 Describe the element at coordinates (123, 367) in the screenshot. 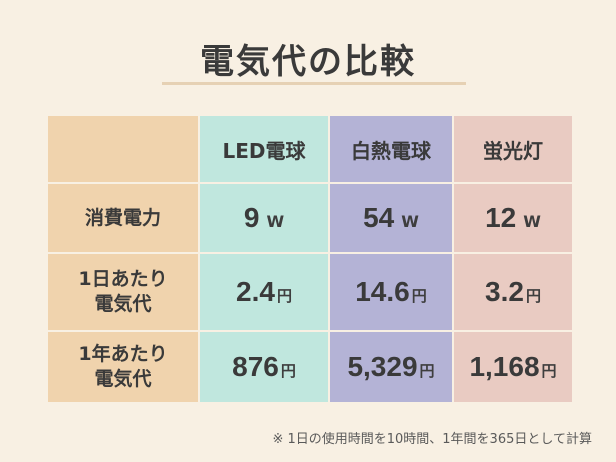

I see `row-header-yearly-cost: 1年あたり 電気代` at that location.